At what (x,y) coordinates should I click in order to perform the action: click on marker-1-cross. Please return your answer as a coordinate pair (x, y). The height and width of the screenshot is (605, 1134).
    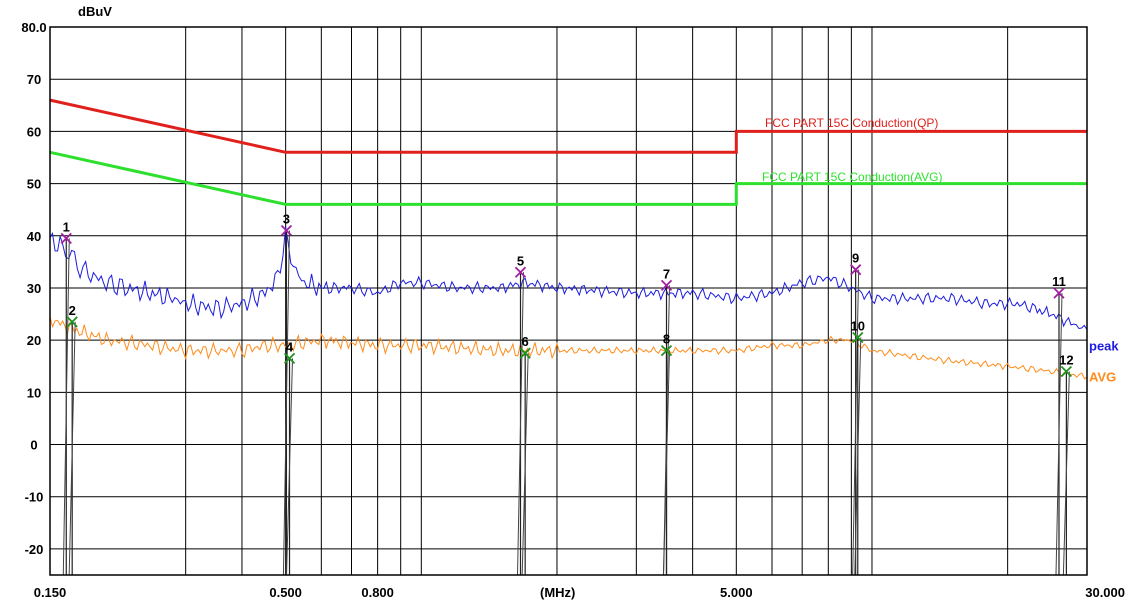
    Looking at the image, I should click on (66, 238).